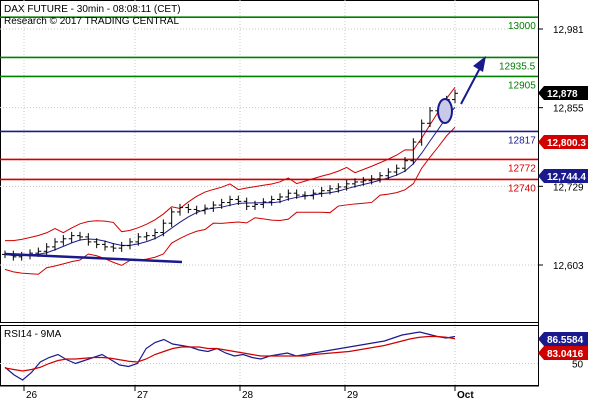 Image resolution: width=590 pixels, height=400 pixels. What do you see at coordinates (566, 143) in the screenshot?
I see `value-badge-label: 12,800.3` at bounding box center [566, 143].